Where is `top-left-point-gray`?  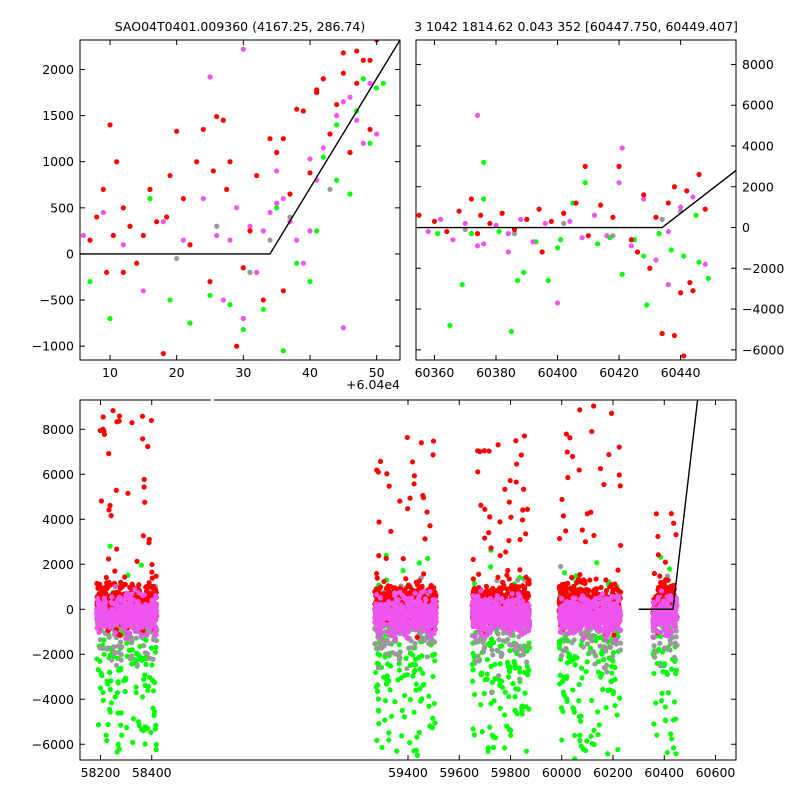
top-left-point-gray is located at coordinates (176, 258).